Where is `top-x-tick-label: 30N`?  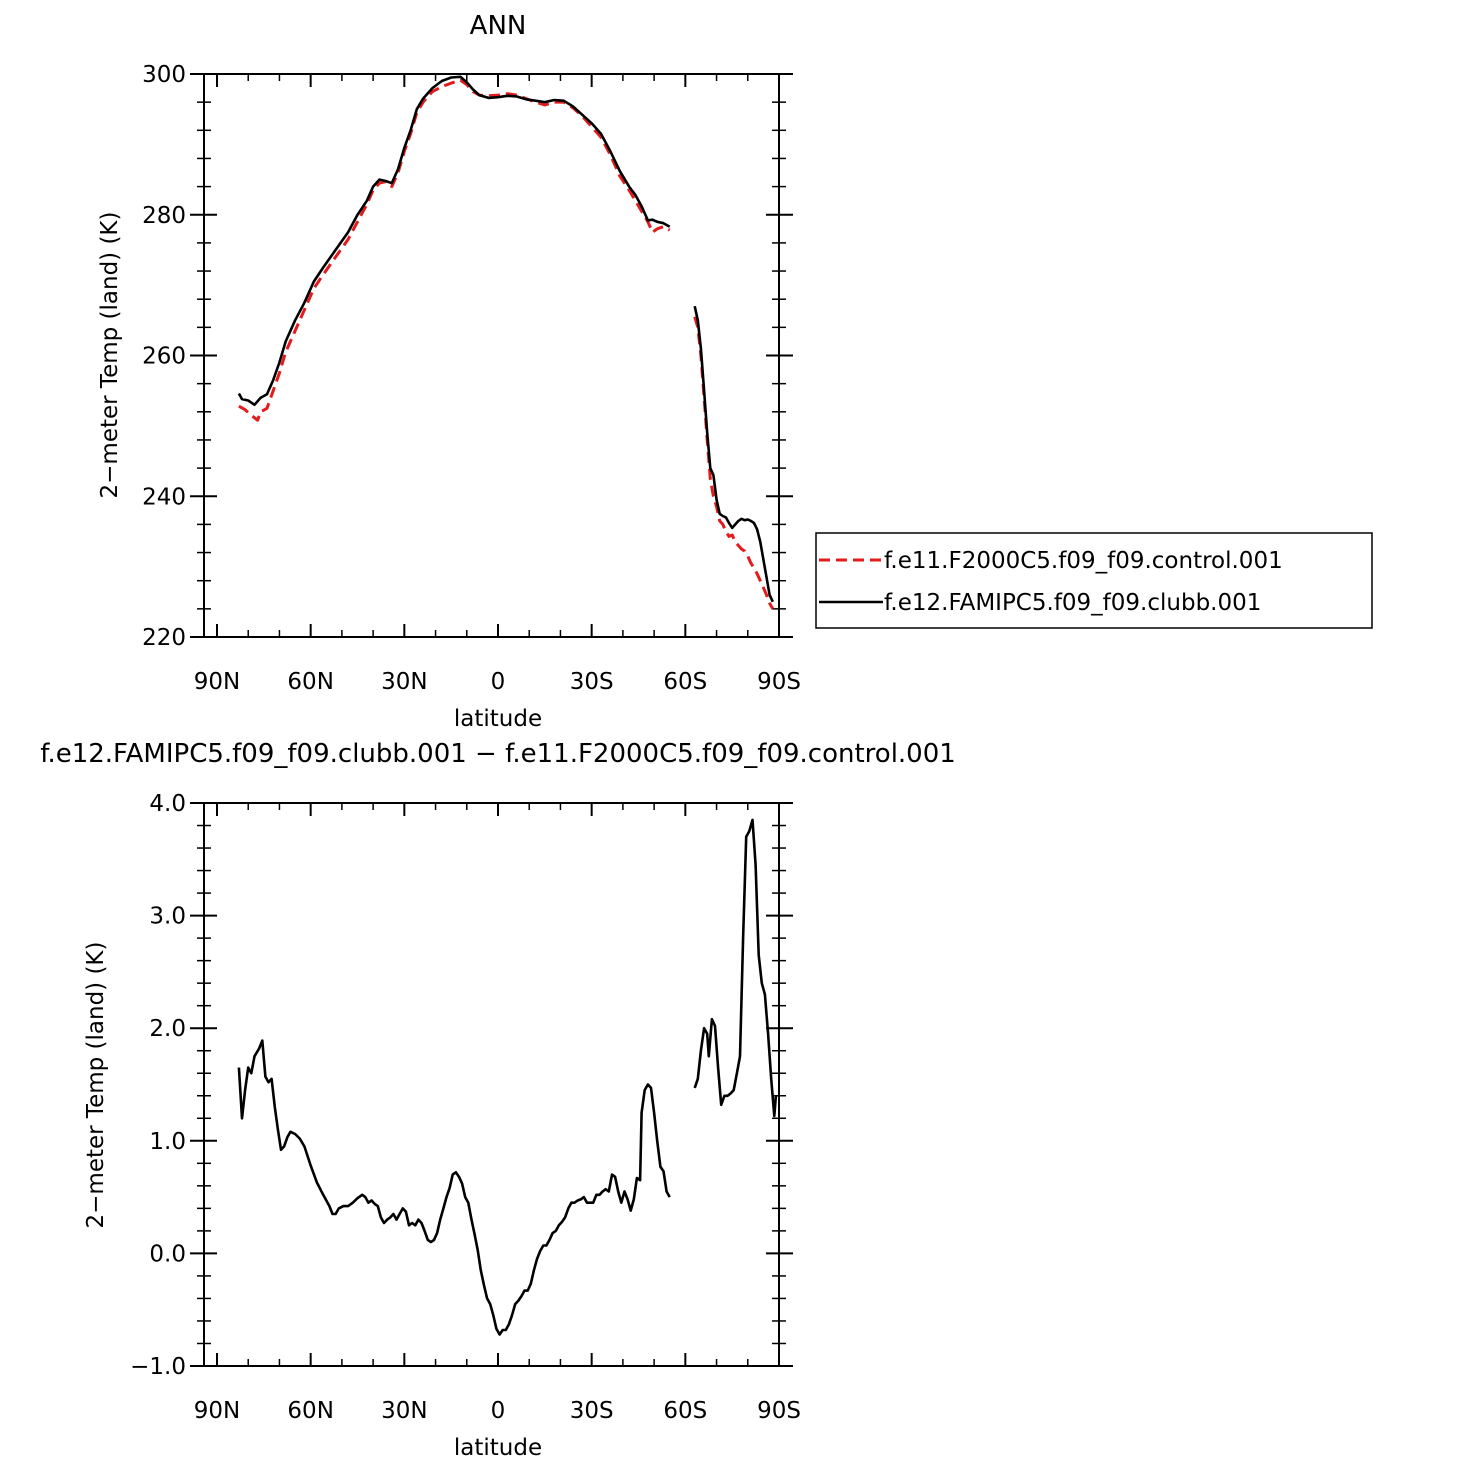
top-x-tick-label: 30N is located at coordinates (404, 682).